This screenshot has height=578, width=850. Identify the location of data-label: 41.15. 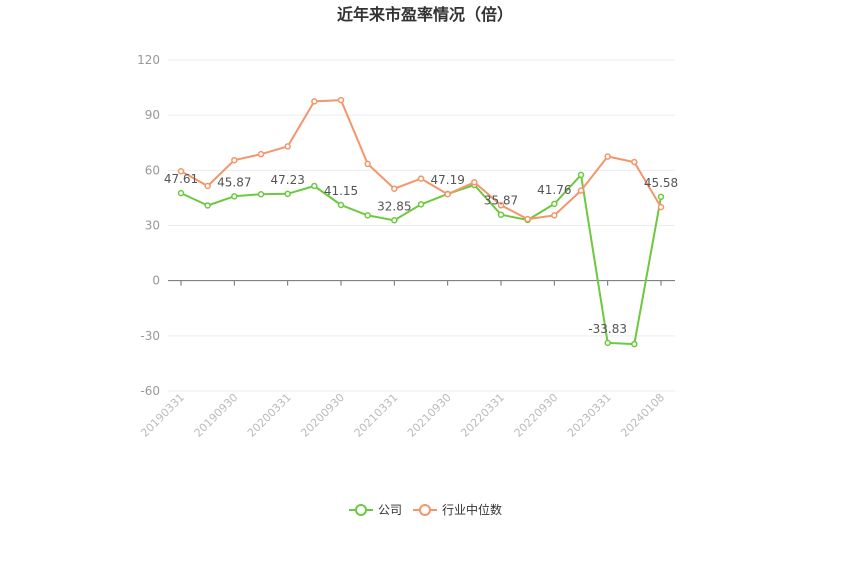
(341, 191).